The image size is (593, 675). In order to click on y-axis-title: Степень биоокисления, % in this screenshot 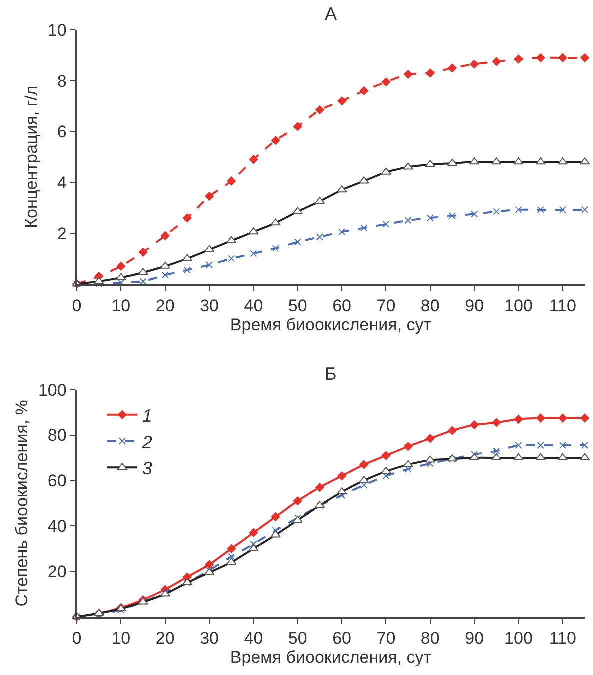, I will do `click(22, 503)`.